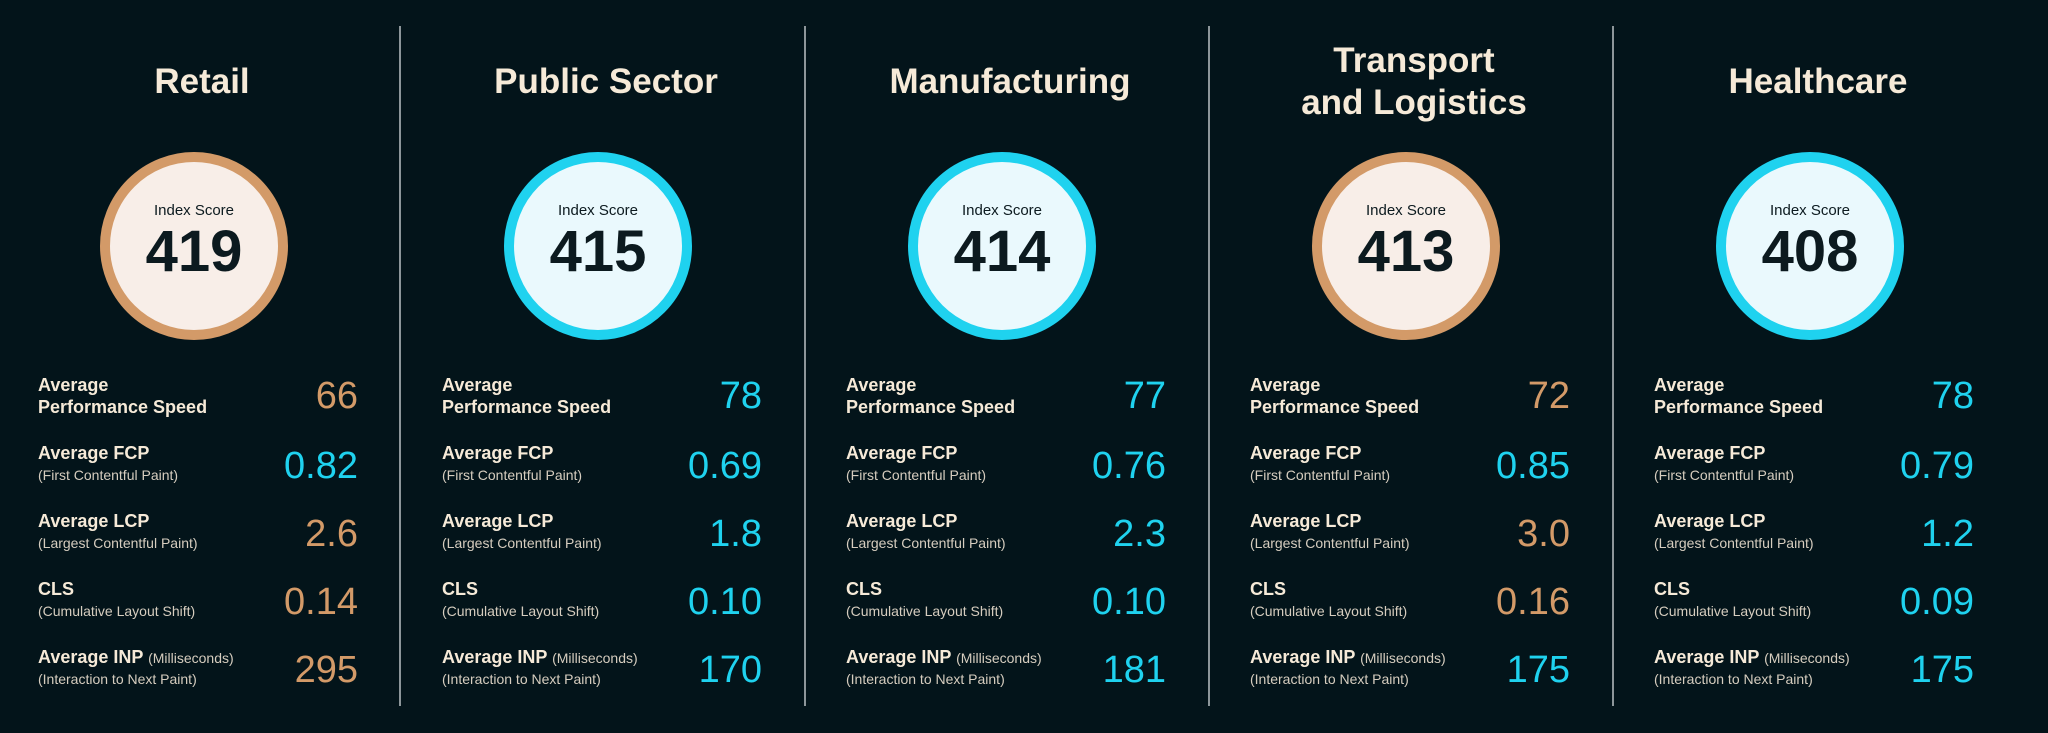 Image resolution: width=2048 pixels, height=733 pixels. What do you see at coordinates (1810, 251) in the screenshot?
I see `index-score-value: 408` at bounding box center [1810, 251].